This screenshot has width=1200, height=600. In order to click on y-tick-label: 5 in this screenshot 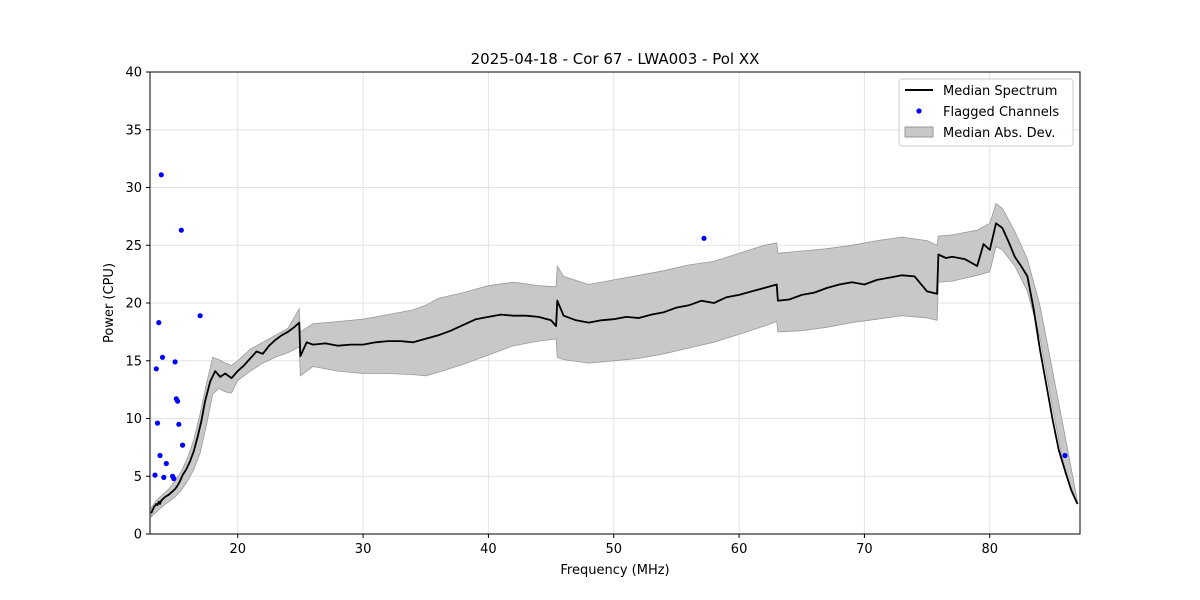, I will do `click(138, 477)`.